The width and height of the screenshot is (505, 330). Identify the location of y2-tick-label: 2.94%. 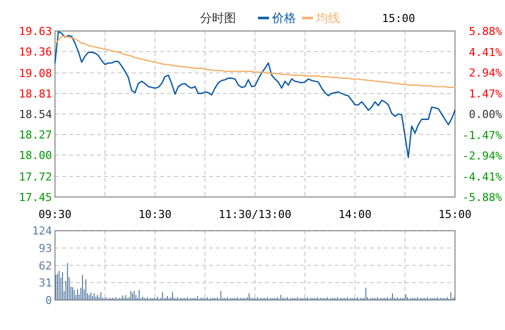
(485, 73).